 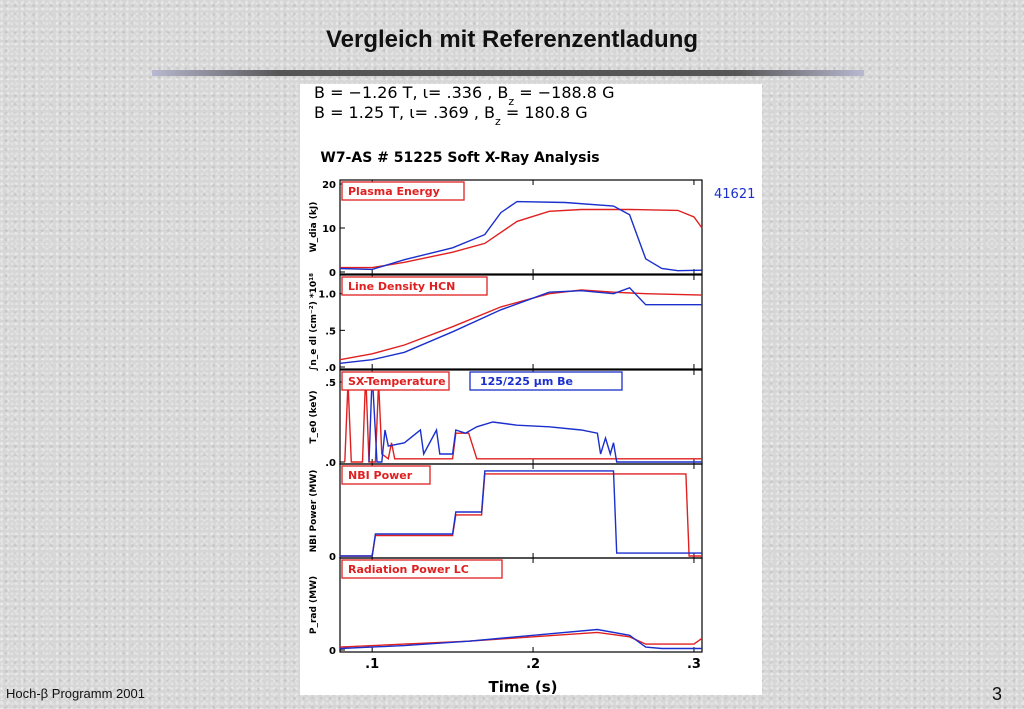 I want to click on x-tick-label: .3, so click(x=694, y=664).